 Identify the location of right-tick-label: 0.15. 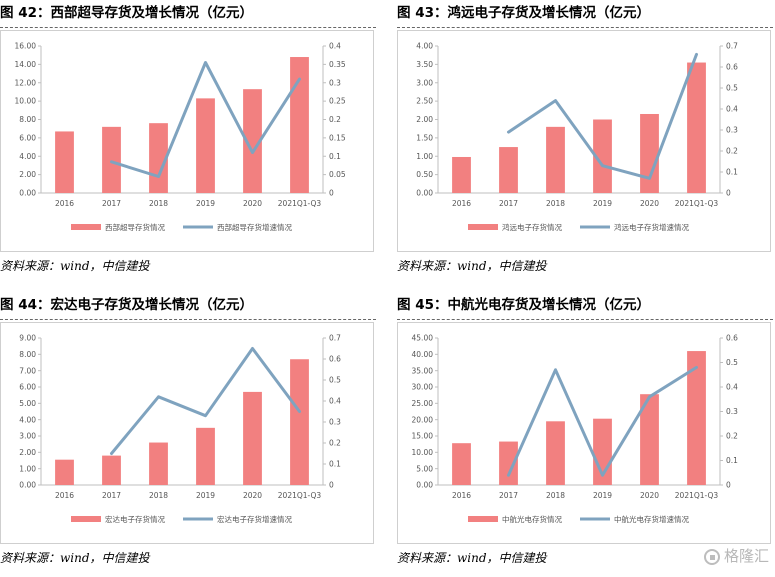
(337, 137).